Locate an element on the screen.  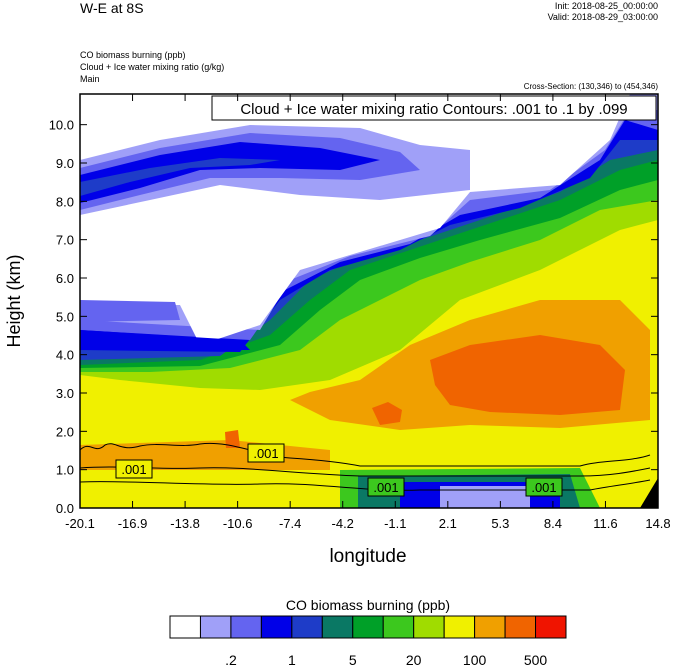
y-tick-label: 4.0 is located at coordinates (65, 355).